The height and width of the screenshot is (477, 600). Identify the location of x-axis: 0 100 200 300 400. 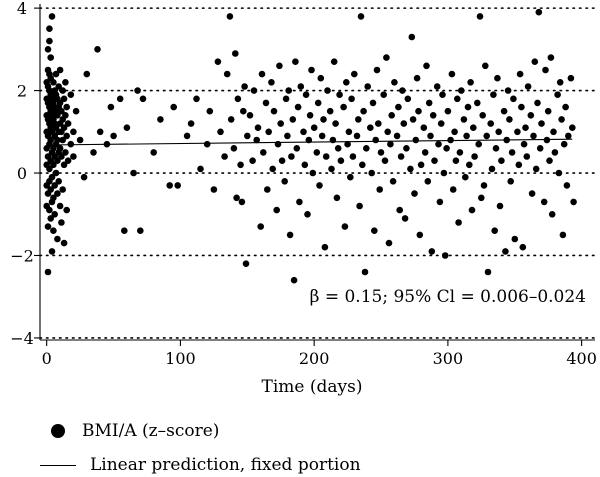
(319, 354).